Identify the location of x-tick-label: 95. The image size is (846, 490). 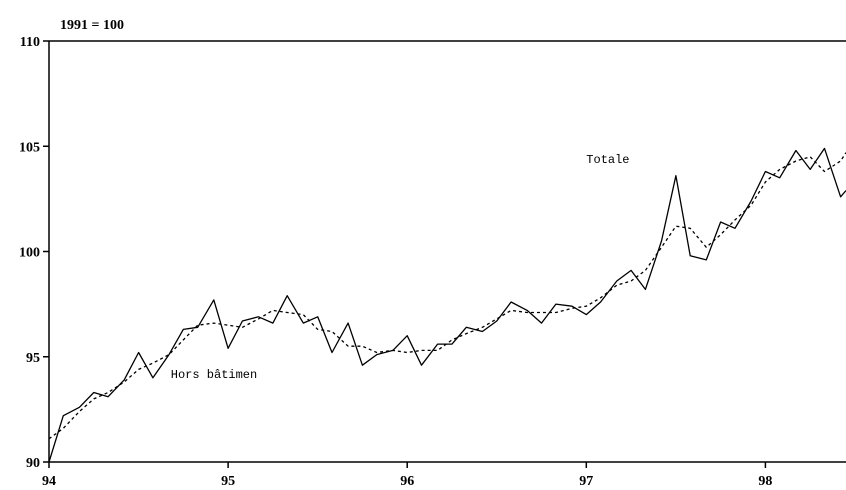
(228, 481).